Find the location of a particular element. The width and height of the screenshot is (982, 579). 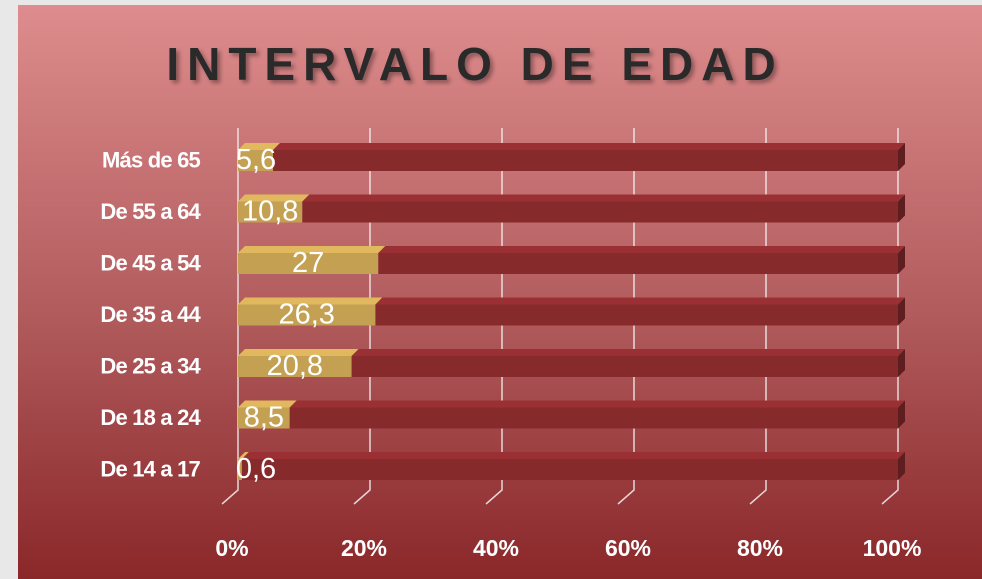

data-label: 27 is located at coordinates (308, 263).